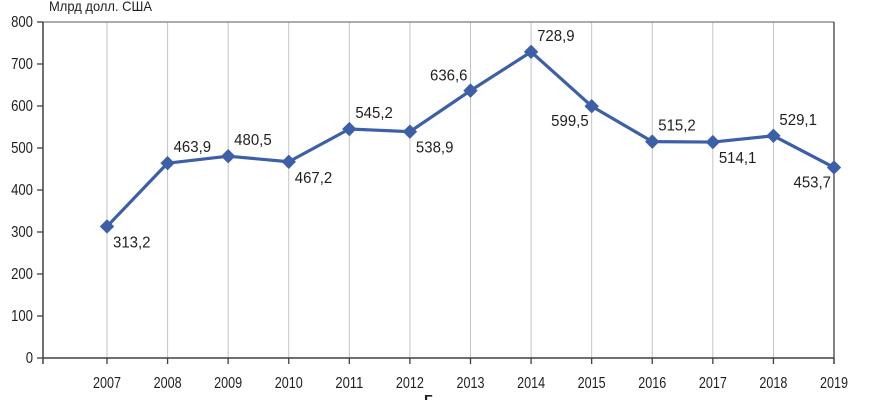 This screenshot has height=400, width=870. What do you see at coordinates (813, 182) in the screenshot?
I see `value-label: 453,7` at bounding box center [813, 182].